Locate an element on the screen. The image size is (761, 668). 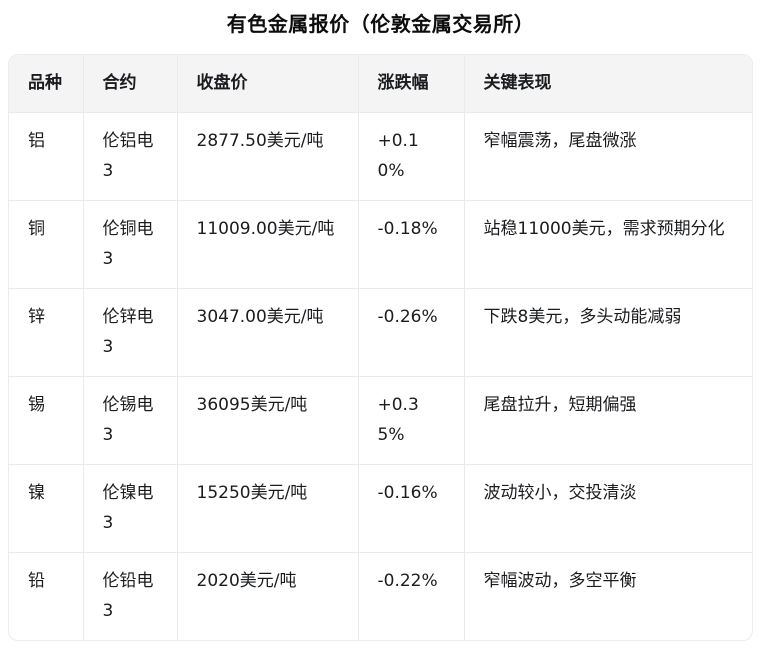
cell-close-price: 15250美元/吨 is located at coordinates (268, 508).